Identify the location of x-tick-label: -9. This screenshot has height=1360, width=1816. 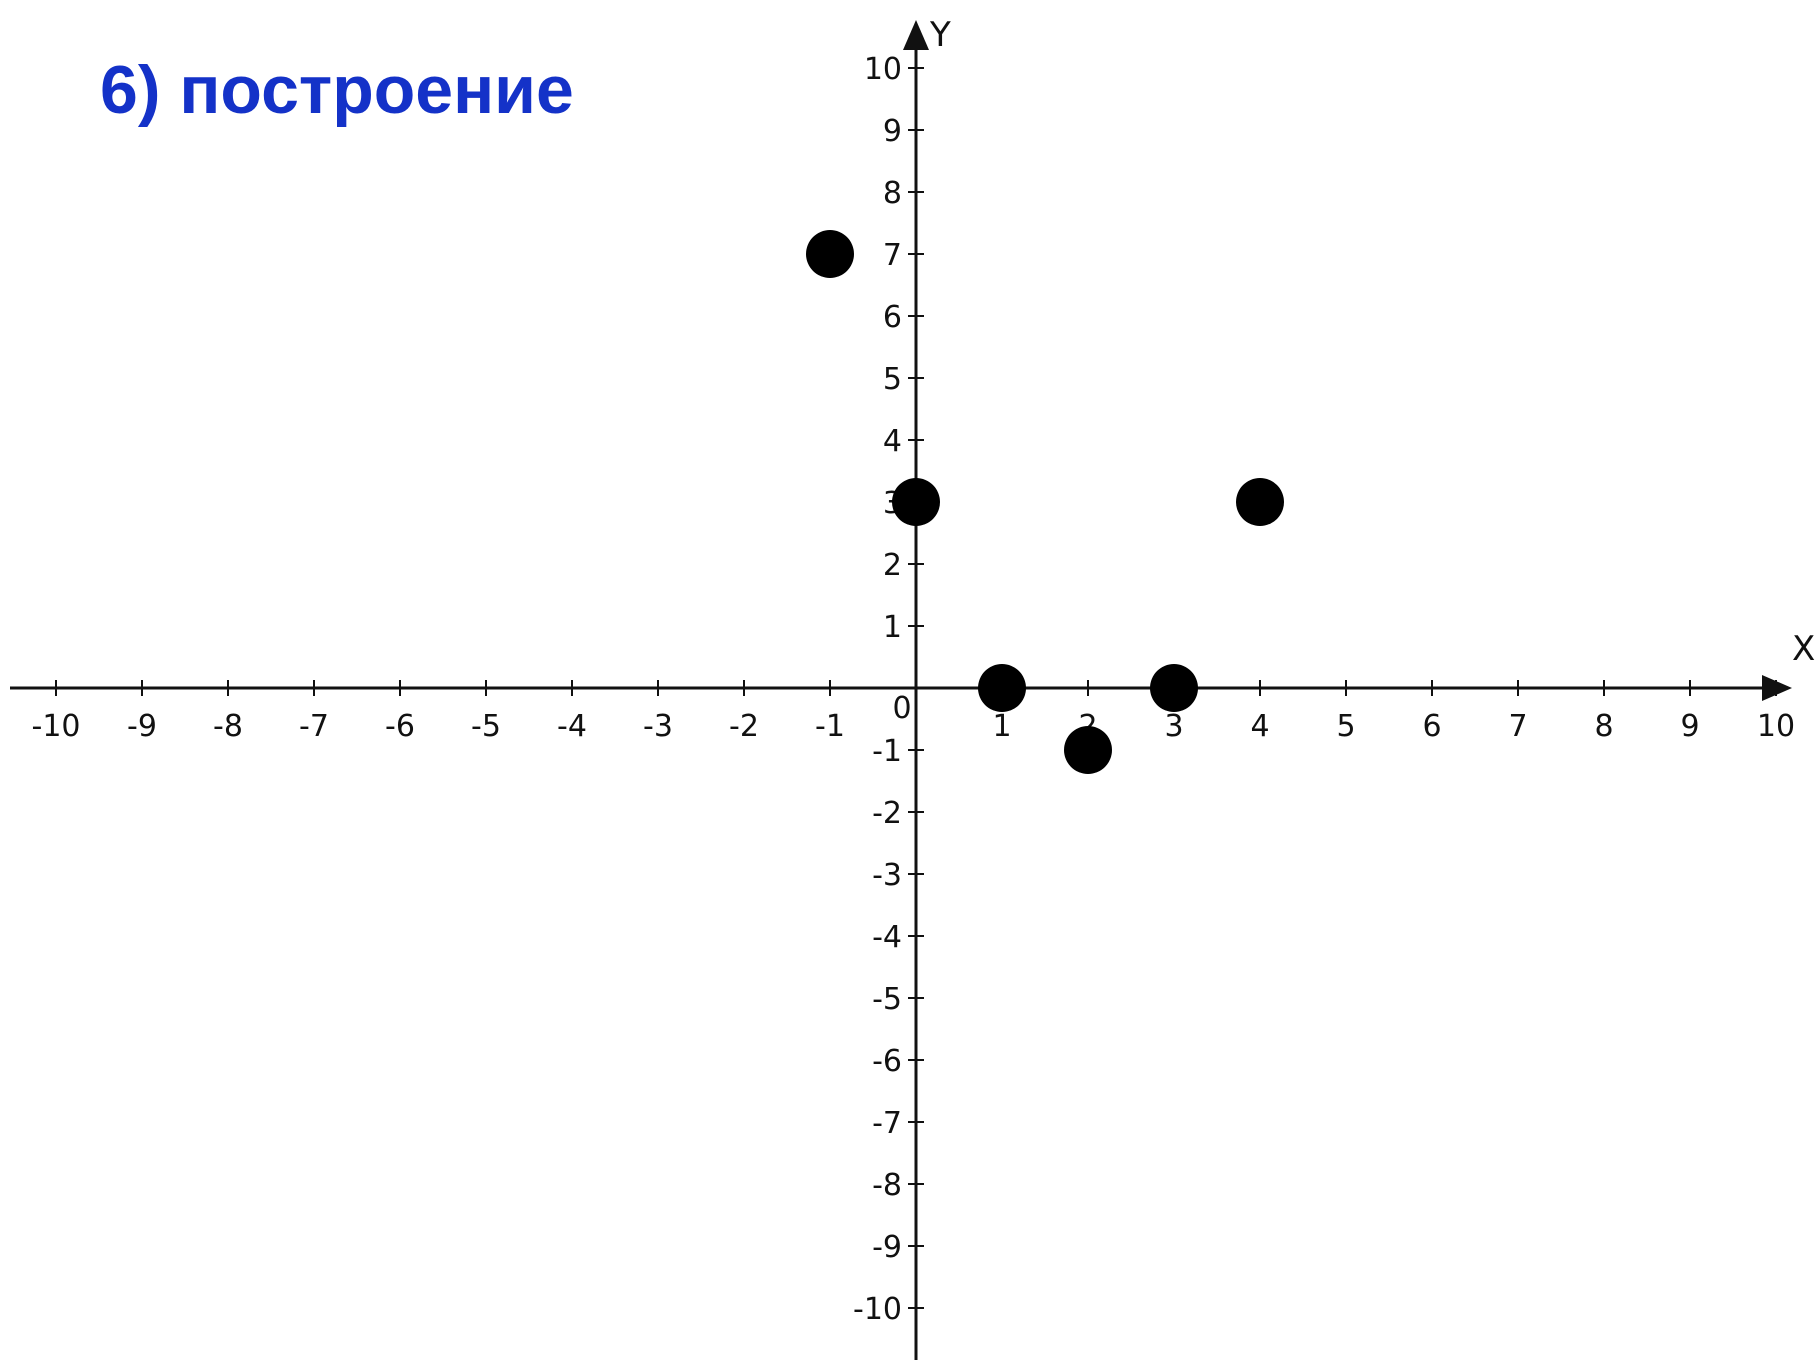
(142, 726).